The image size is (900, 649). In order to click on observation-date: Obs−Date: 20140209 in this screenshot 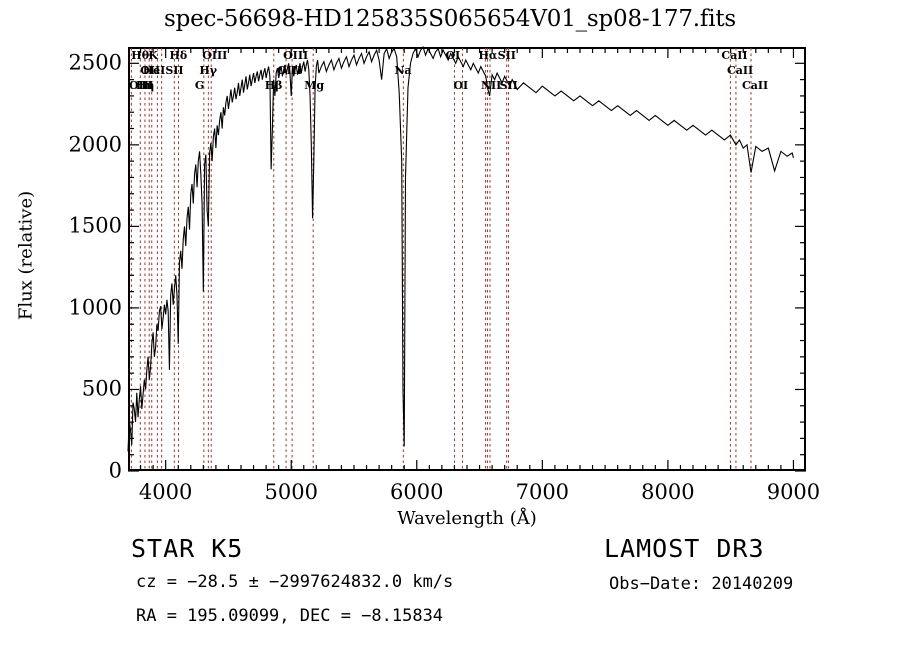, I will do `click(701, 584)`.